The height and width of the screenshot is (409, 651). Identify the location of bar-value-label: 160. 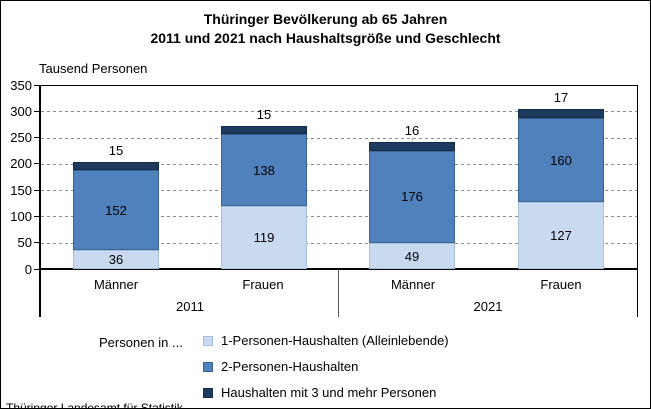
(561, 160).